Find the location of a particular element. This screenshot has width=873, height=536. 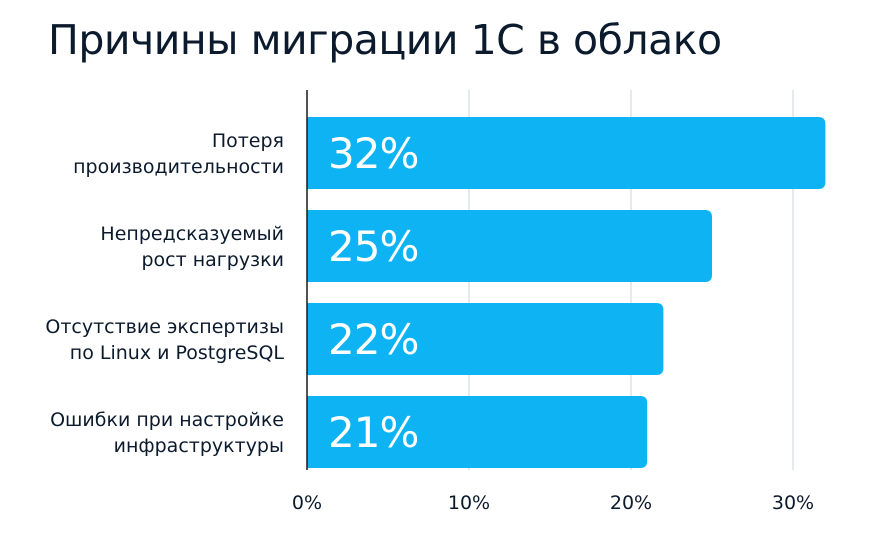

category-label-2-line-1: Непредсказуемый is located at coordinates (192, 234).